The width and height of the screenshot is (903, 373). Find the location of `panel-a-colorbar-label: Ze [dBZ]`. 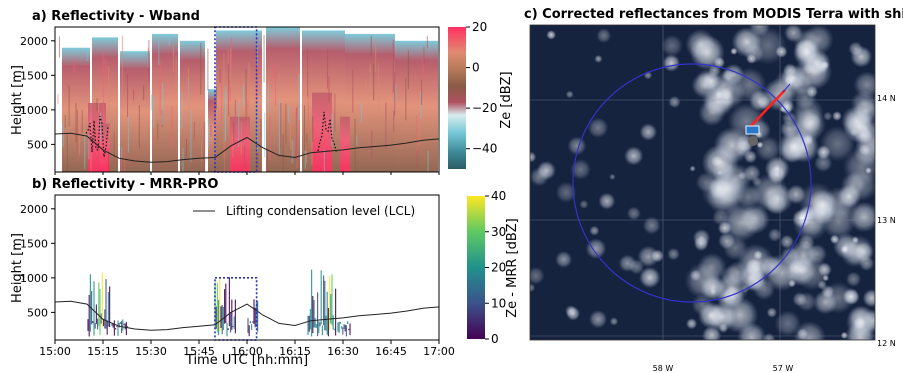

panel-a-colorbar-label: Ze [dBZ] is located at coordinates (506, 99).